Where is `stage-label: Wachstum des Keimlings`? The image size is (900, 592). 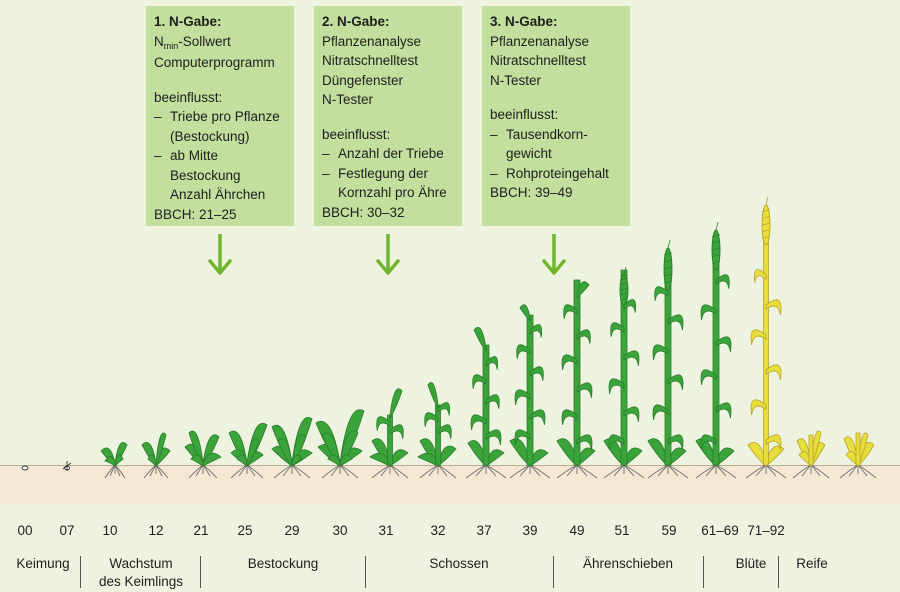 stage-label: Wachstum des Keimlings is located at coordinates (141, 572).